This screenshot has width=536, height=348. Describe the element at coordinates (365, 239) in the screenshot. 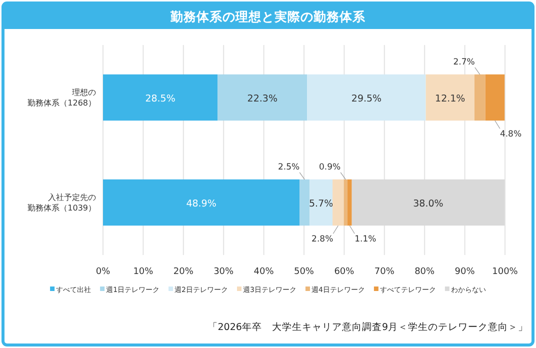

I see `data-label: 1.1%` at that location.